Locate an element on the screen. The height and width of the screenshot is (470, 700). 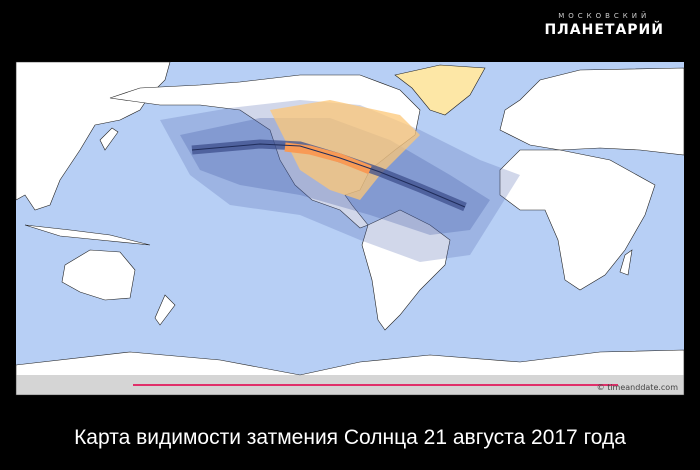
south-america-landmass is located at coordinates (406, 270).